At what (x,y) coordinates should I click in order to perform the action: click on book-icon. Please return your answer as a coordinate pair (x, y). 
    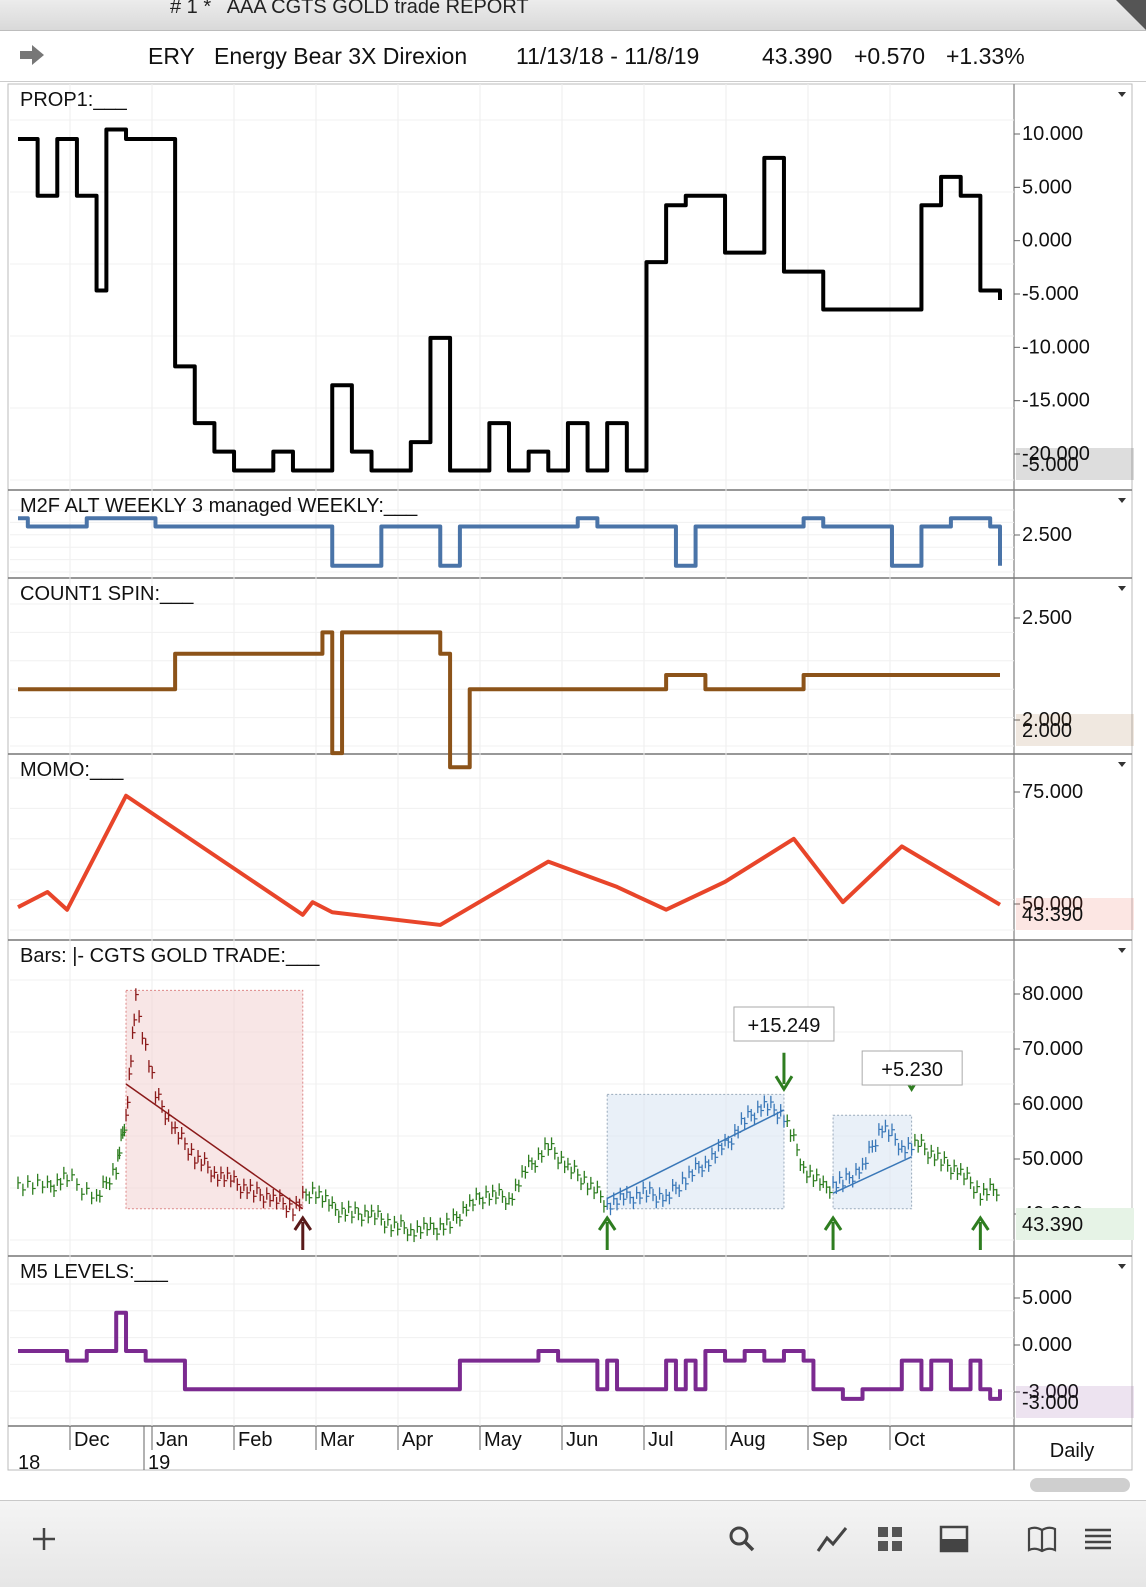
    Looking at the image, I should click on (1042, 1539).